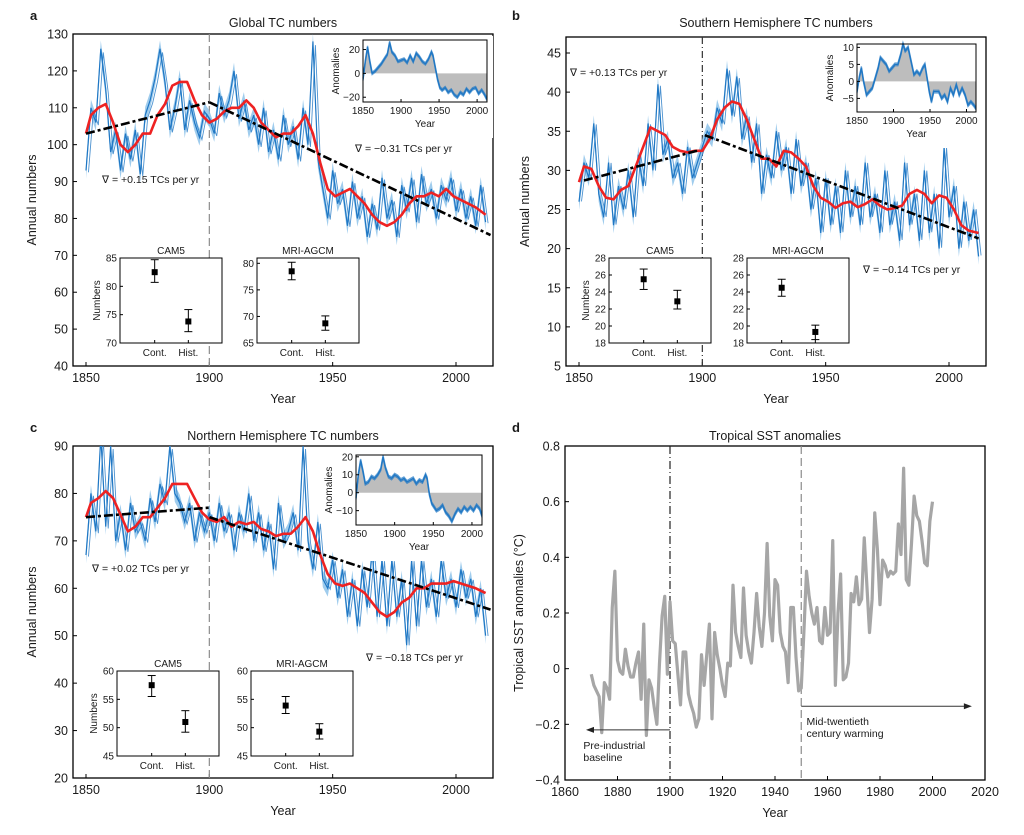 This screenshot has width=1024, height=835. Describe the element at coordinates (283, 436) in the screenshot. I see `panel-title: Northern Hemisphere TC numbers` at that location.